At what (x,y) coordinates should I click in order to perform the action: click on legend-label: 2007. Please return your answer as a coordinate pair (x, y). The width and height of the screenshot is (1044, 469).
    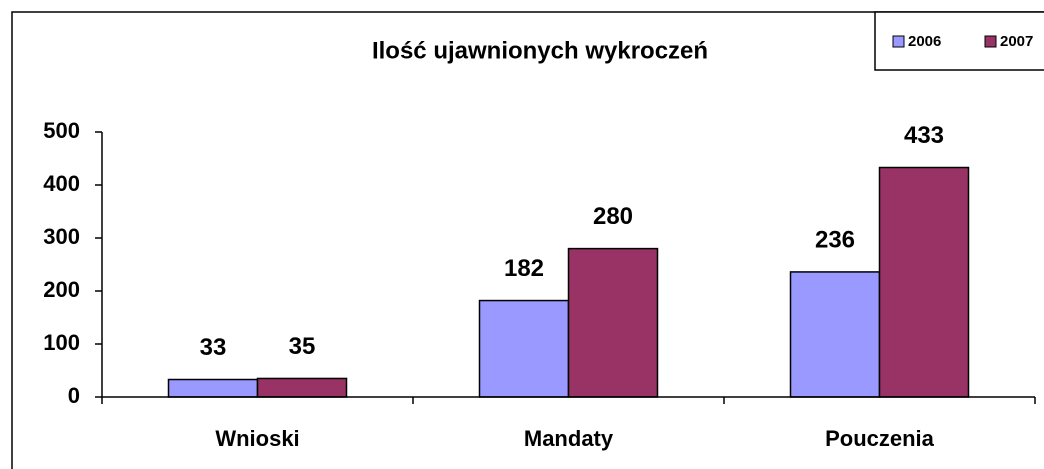
    Looking at the image, I should click on (1016, 41).